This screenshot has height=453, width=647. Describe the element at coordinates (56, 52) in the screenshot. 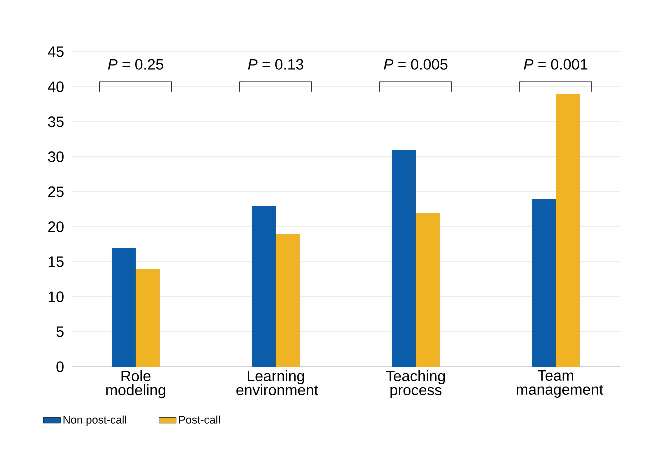

I see `y-tick-label: 45` at that location.